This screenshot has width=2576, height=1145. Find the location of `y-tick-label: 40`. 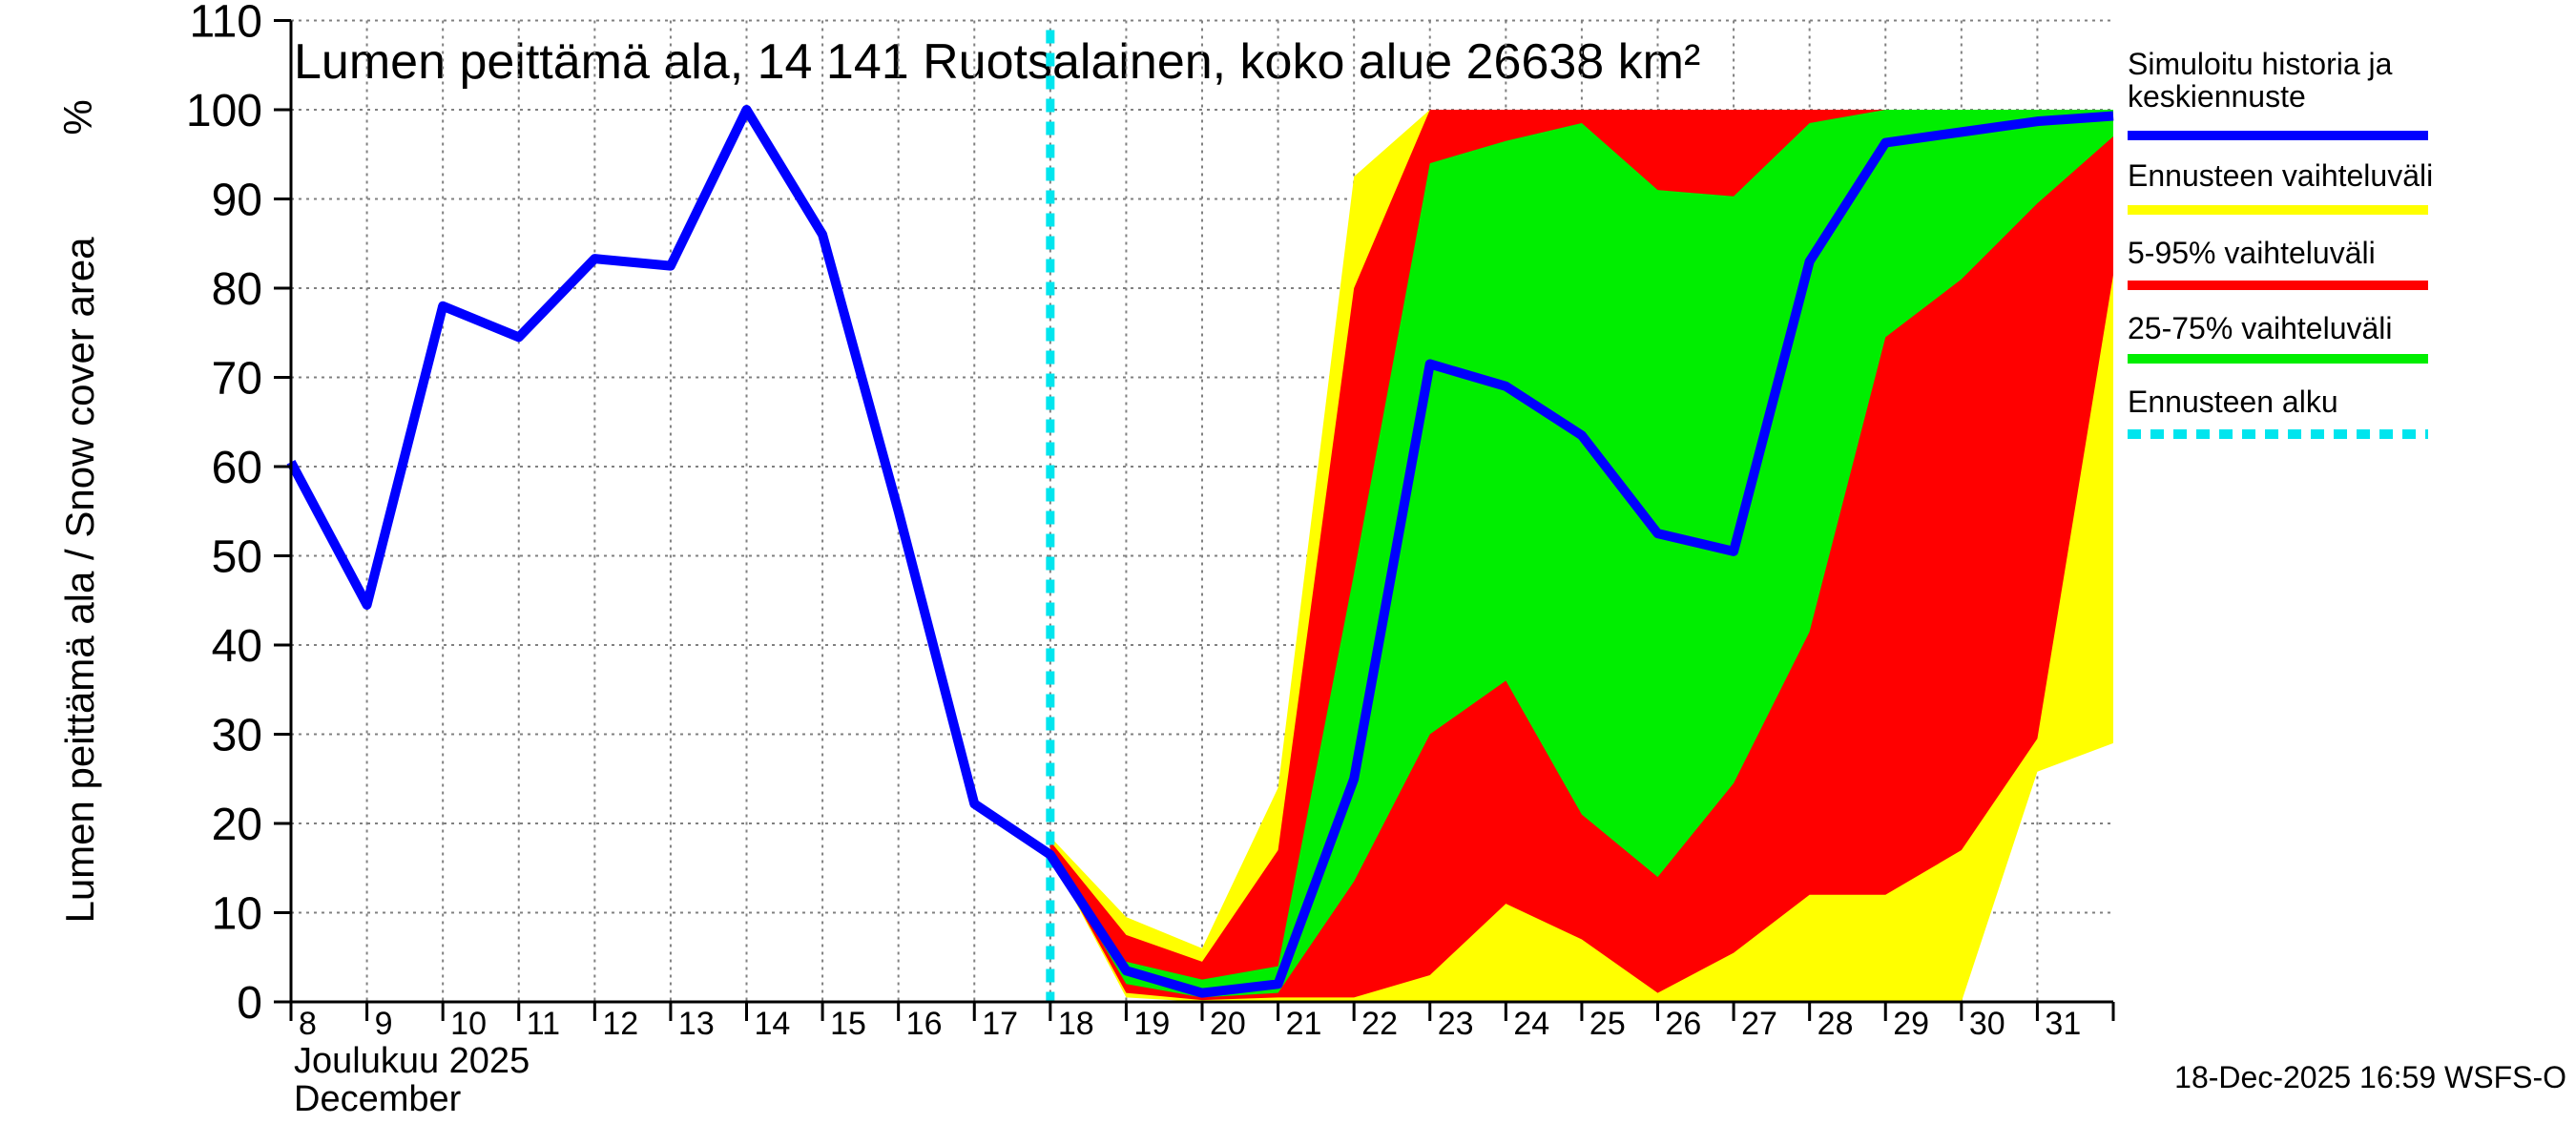

y-tick-label: 40 is located at coordinates (237, 646).